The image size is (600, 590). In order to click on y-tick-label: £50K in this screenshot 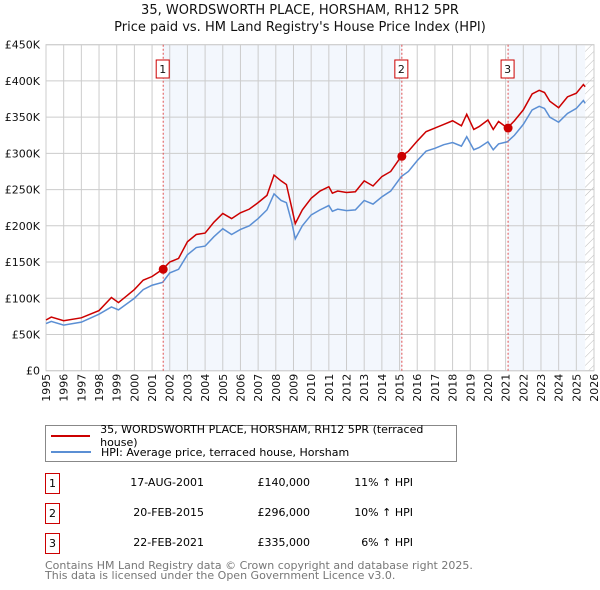, I will do `click(26, 334)`.